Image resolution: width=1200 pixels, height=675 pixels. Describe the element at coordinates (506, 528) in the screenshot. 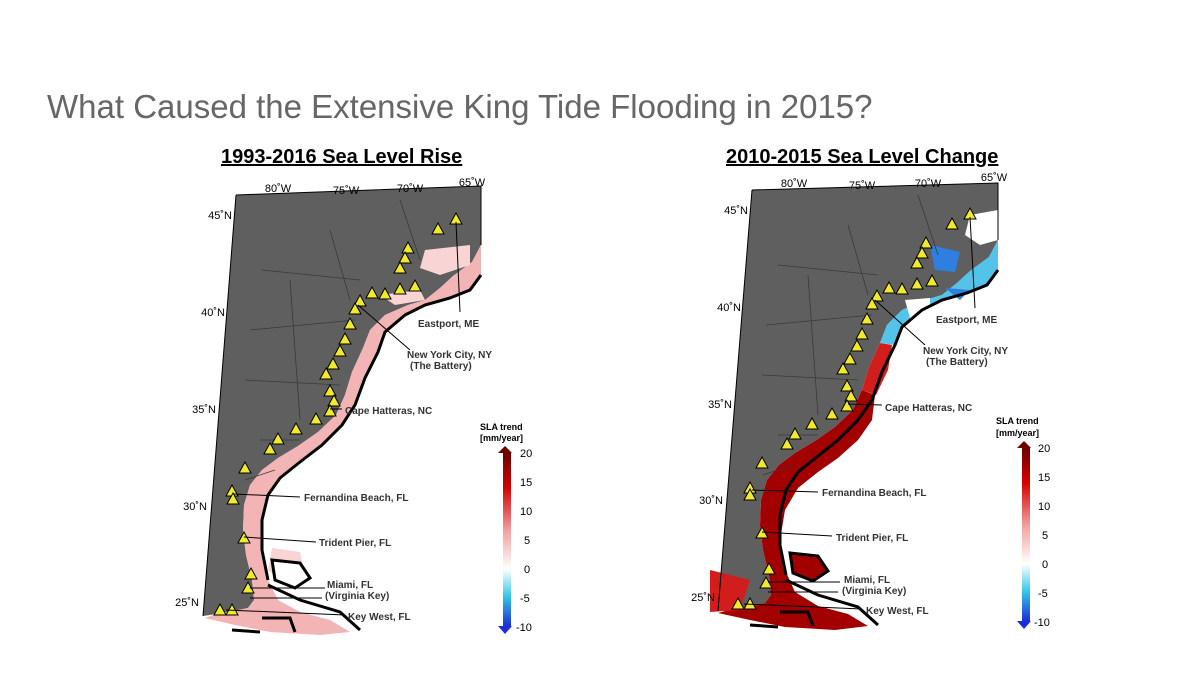

I see `colorbar-left: SLA trend [mm/year] 20 15 10 5 0 -5 -10` at that location.